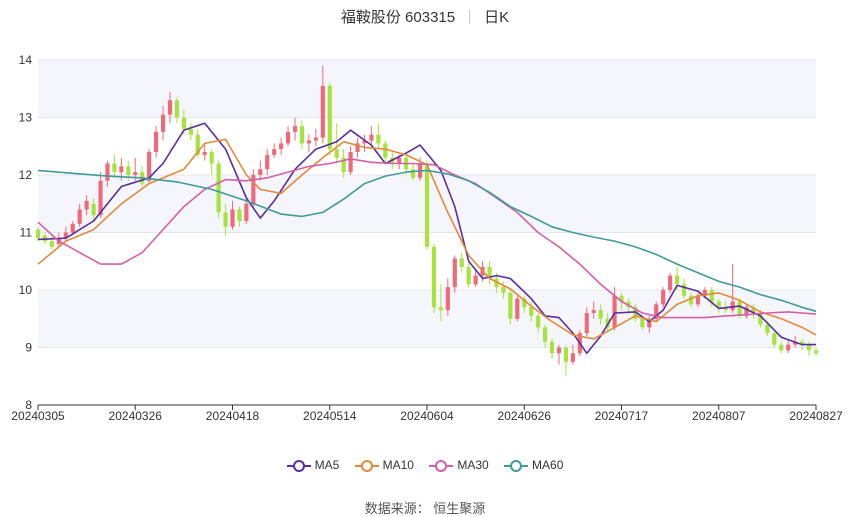 The image size is (850, 517). I want to click on data-source: 数据来源： 恒生聚源, so click(425, 508).